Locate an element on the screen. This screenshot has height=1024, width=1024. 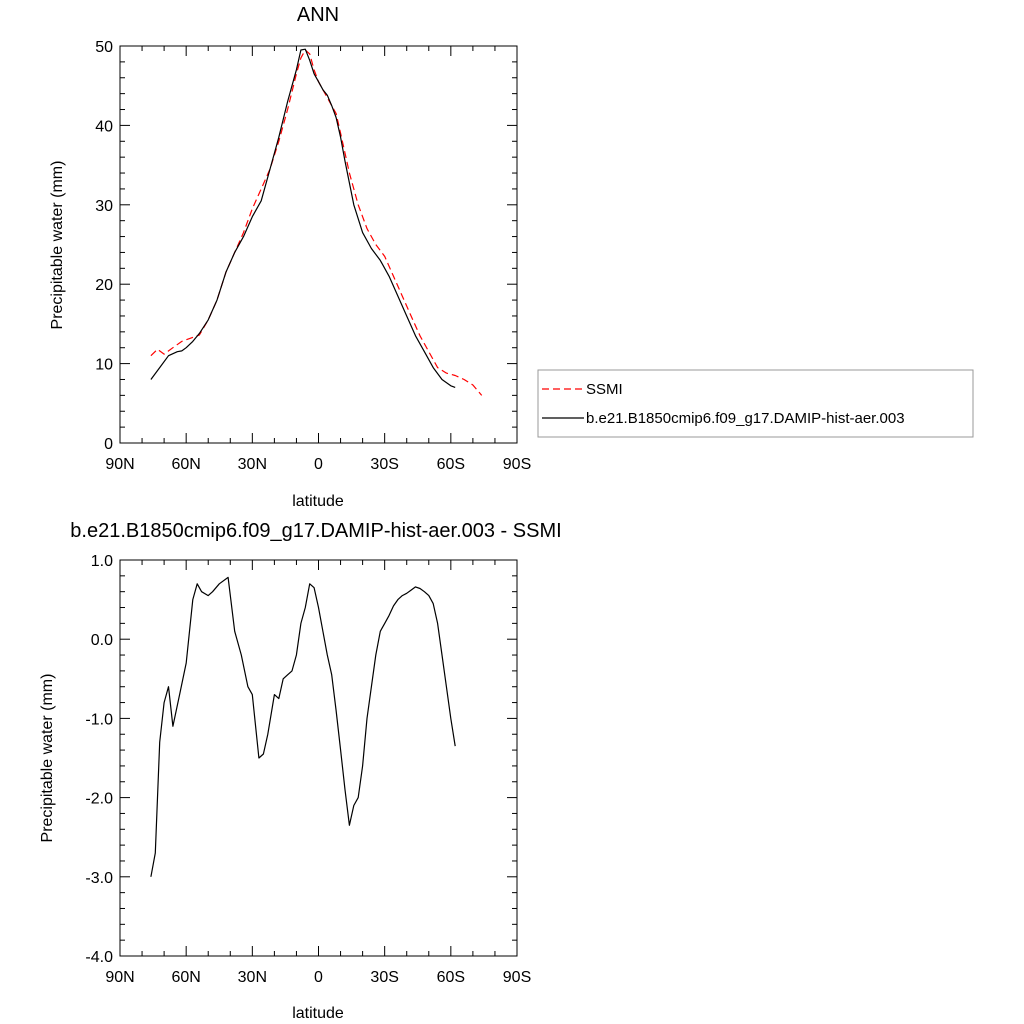
y-tick-label-top: 50 is located at coordinates (104, 47).